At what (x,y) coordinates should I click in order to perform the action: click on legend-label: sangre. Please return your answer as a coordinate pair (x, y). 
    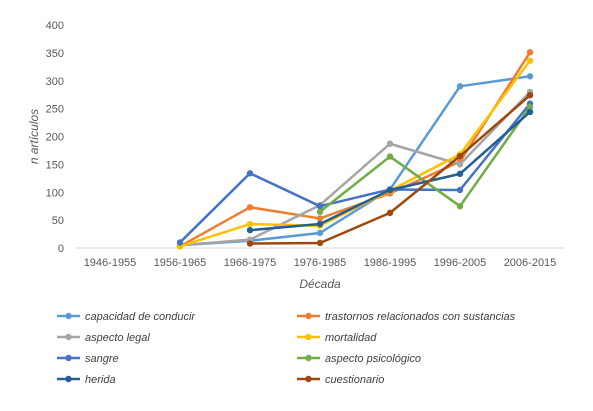
    Looking at the image, I should click on (102, 359).